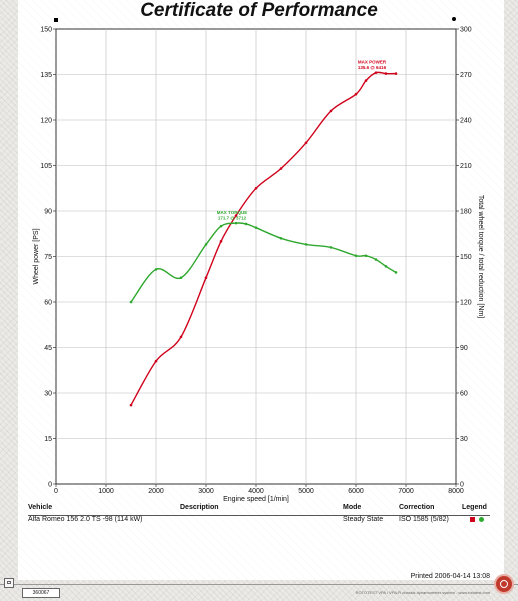 Image resolution: width=518 pixels, height=601 pixels. I want to click on y2-tick-label: 60, so click(464, 394).